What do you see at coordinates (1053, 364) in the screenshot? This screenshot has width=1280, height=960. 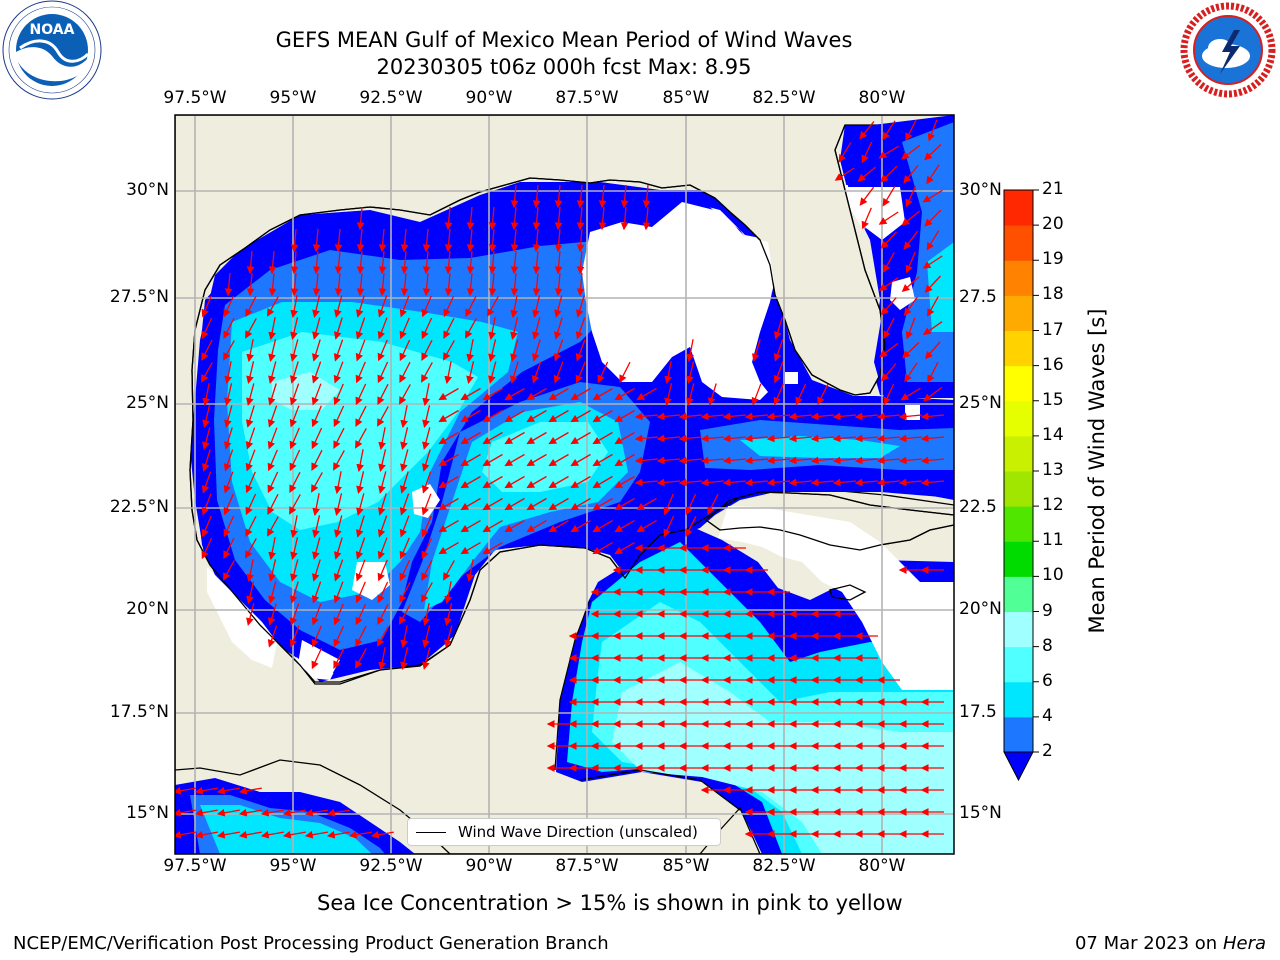 I see `colorbar-tick-label: 16` at bounding box center [1053, 364].